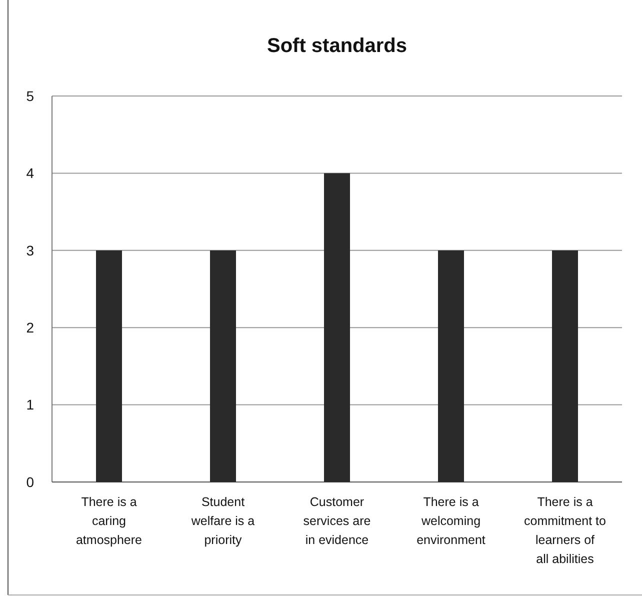  Describe the element at coordinates (222, 521) in the screenshot. I see `x-tick-label: Student welfare is a priority` at that location.